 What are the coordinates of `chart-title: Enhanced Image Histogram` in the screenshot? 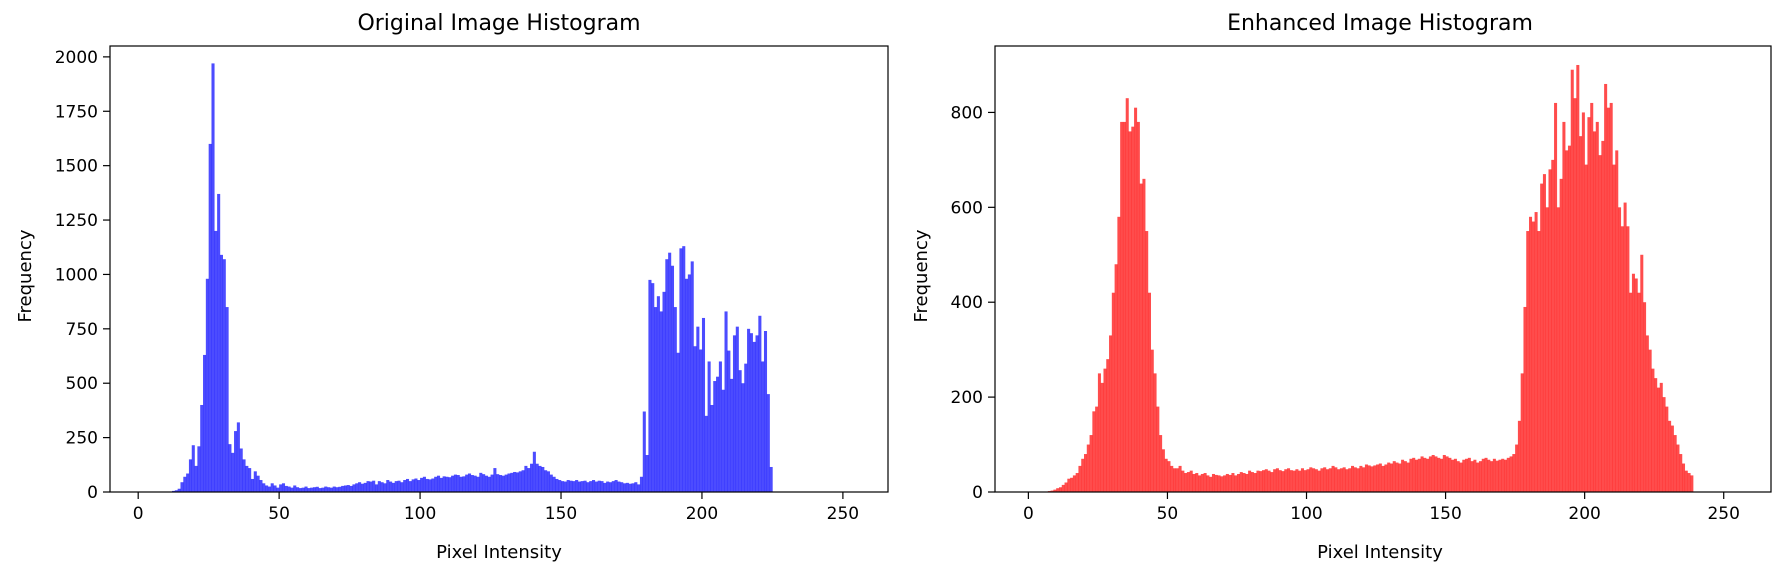 It's located at (1380, 23).